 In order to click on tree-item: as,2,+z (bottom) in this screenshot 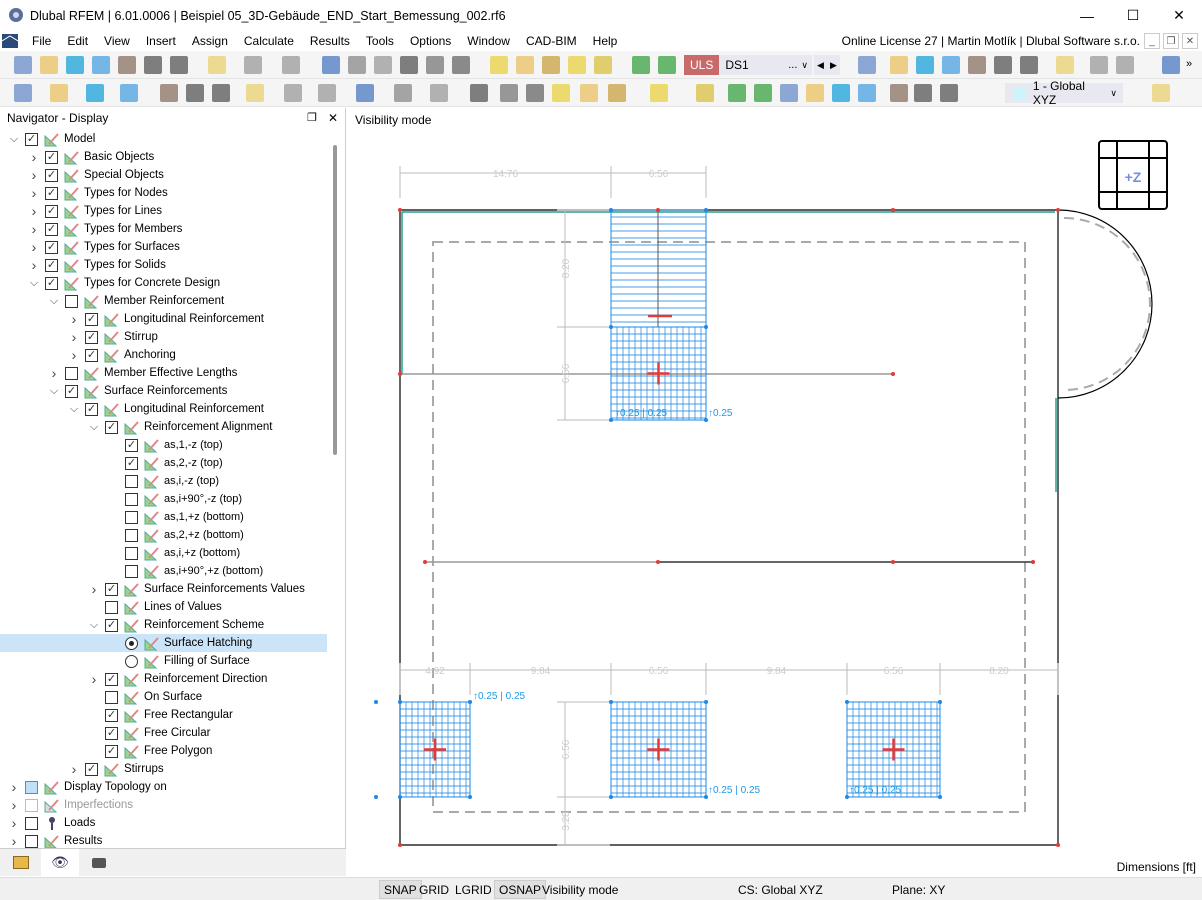, I will do `click(163, 535)`.